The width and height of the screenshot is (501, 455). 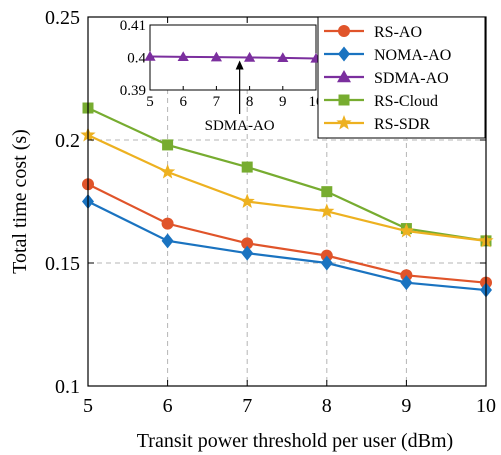 What do you see at coordinates (411, 78) in the screenshot?
I see `legend-label: SDMA-AO` at bounding box center [411, 78].